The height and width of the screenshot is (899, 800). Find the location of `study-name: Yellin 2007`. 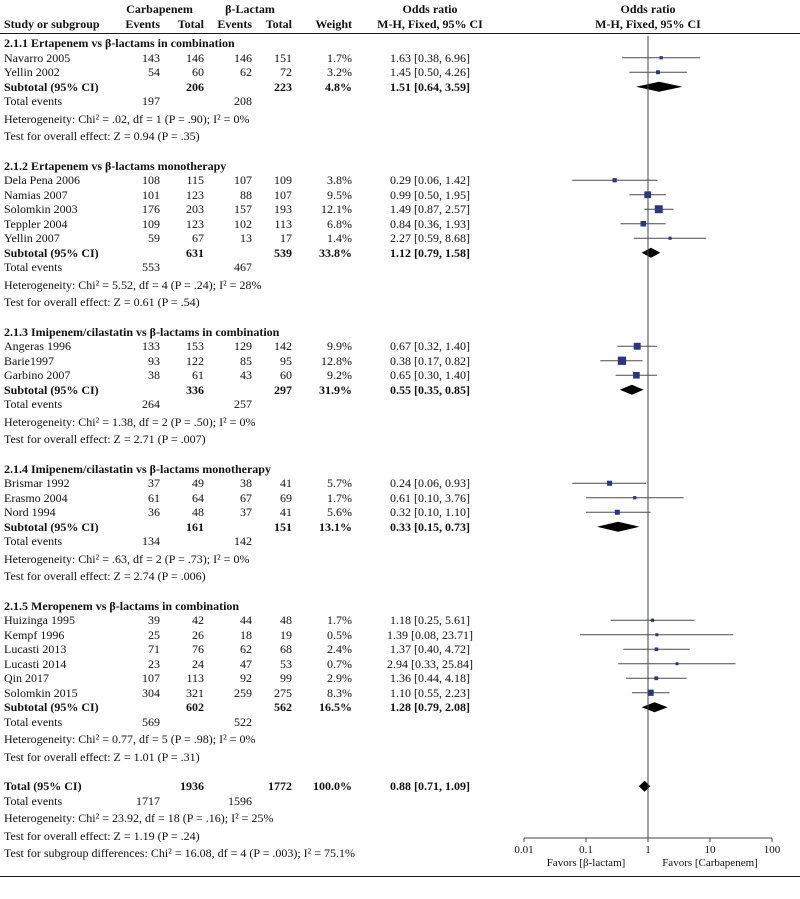

study-name: Yellin 2007 is located at coordinates (32, 238).